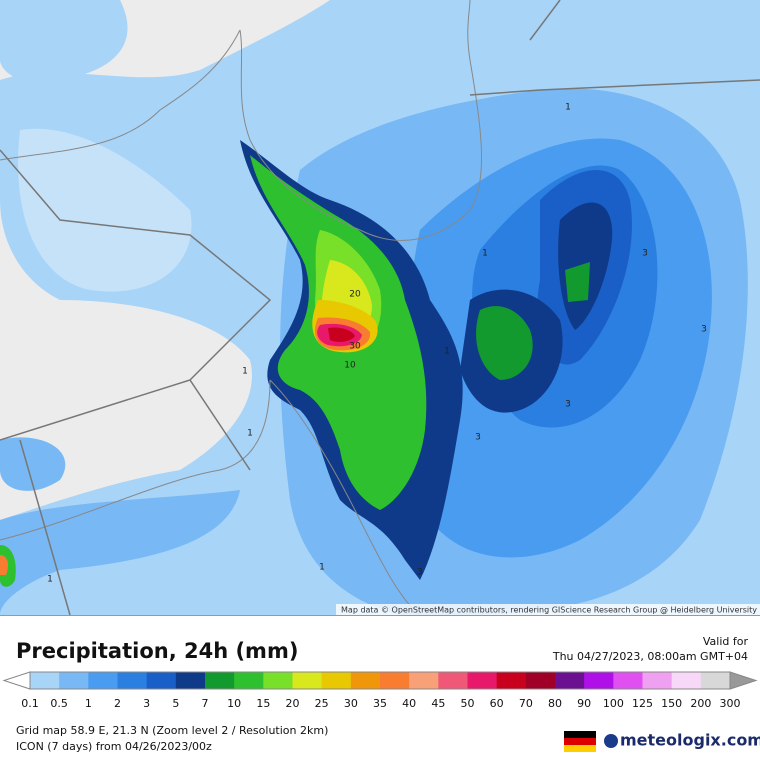 The width and height of the screenshot is (760, 764). Describe the element at coordinates (350, 366) in the screenshot. I see `contour-label: 10` at that location.